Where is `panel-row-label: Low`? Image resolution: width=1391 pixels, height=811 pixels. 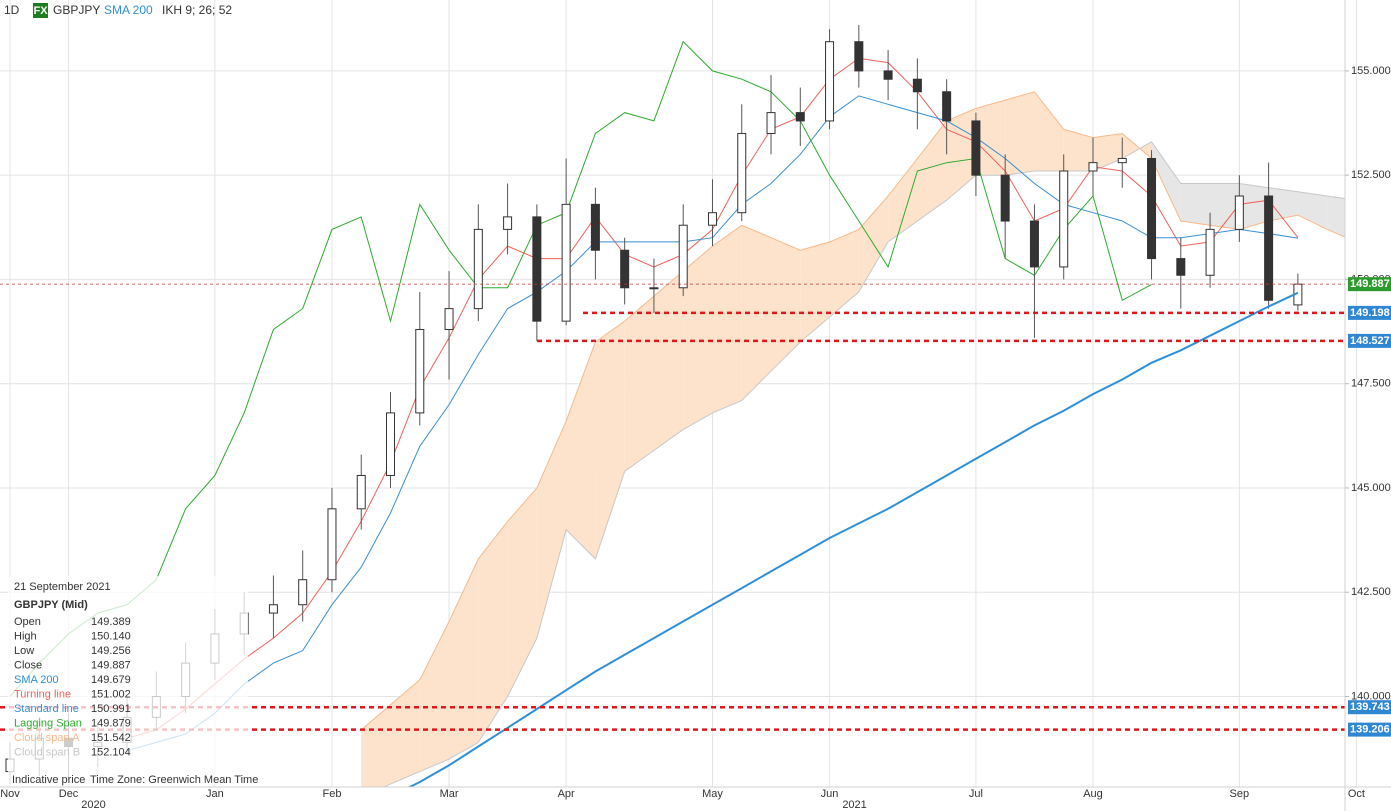
panel-row-label: Low is located at coordinates (24, 651).